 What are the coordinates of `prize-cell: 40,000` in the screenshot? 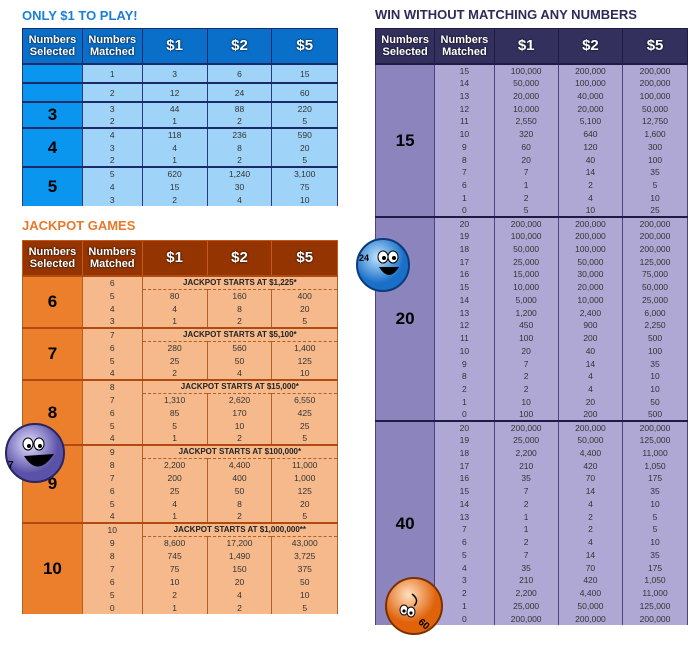 It's located at (590, 96).